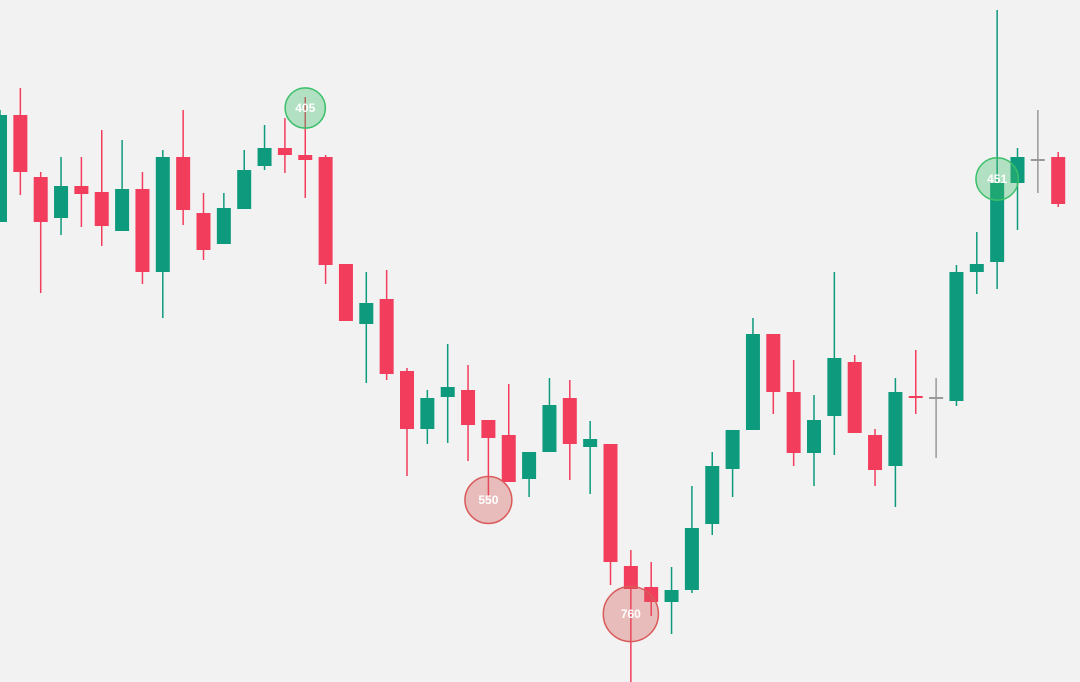 This screenshot has width=1080, height=682. I want to click on signal-label: 550, so click(488, 500).